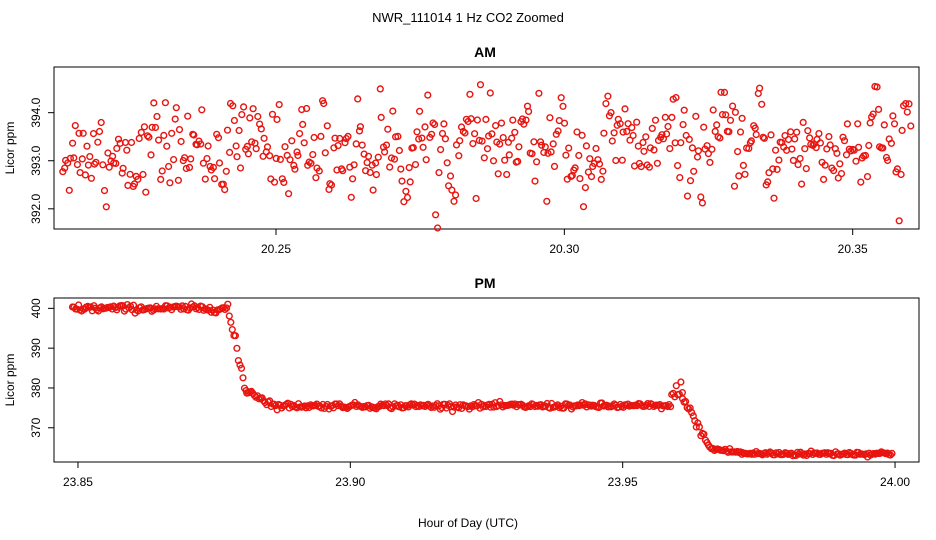 The image size is (936, 540). What do you see at coordinates (486, 475) in the screenshot?
I see `panel-pm-x-axis: 23.85 23.90 23.95 24.00` at bounding box center [486, 475].